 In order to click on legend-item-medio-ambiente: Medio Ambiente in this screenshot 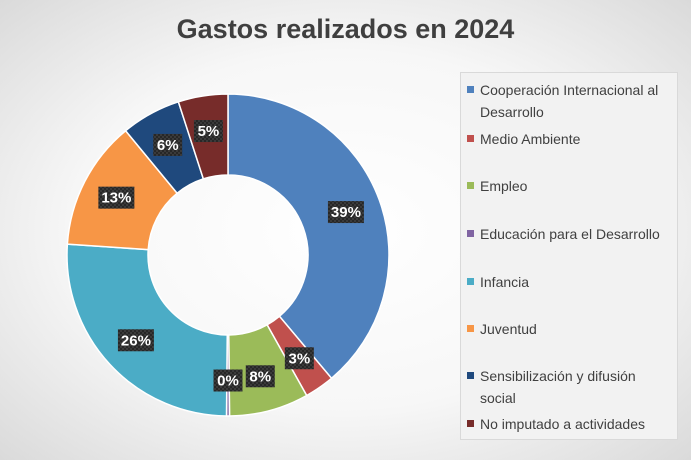, I will do `click(571, 139)`.